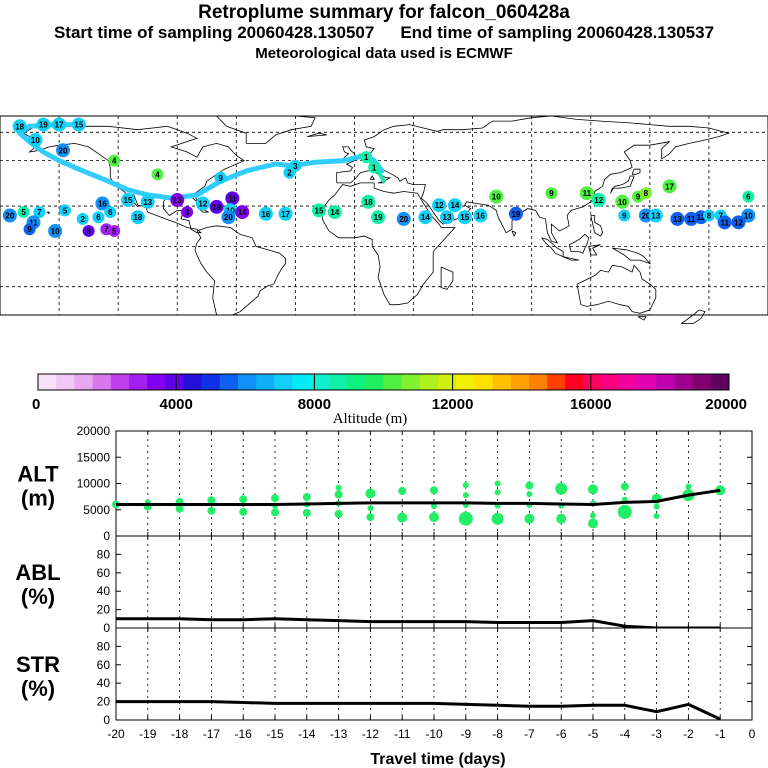 The height and width of the screenshot is (768, 768). What do you see at coordinates (104, 573) in the screenshot?
I see `y-tick-label: 60` at bounding box center [104, 573].